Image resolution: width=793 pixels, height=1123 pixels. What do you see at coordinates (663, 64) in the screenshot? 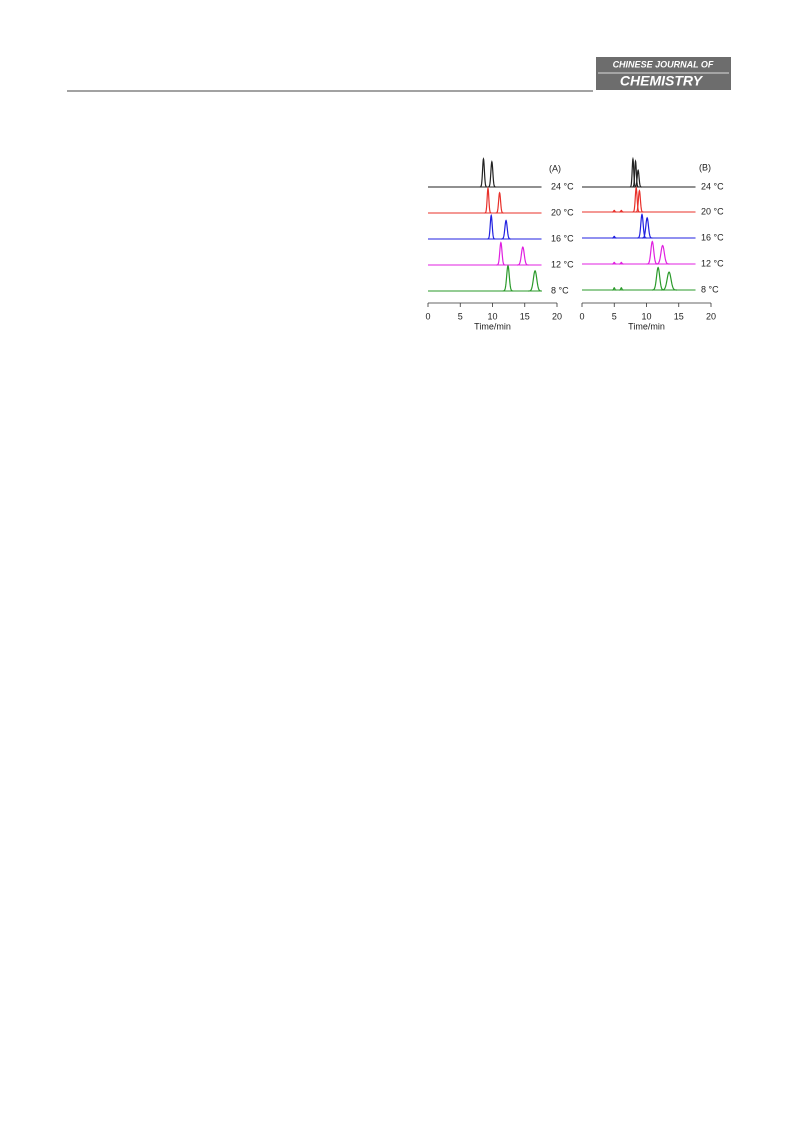
I see `journal-line1: CHINESE JOURNAL OF` at bounding box center [663, 64].